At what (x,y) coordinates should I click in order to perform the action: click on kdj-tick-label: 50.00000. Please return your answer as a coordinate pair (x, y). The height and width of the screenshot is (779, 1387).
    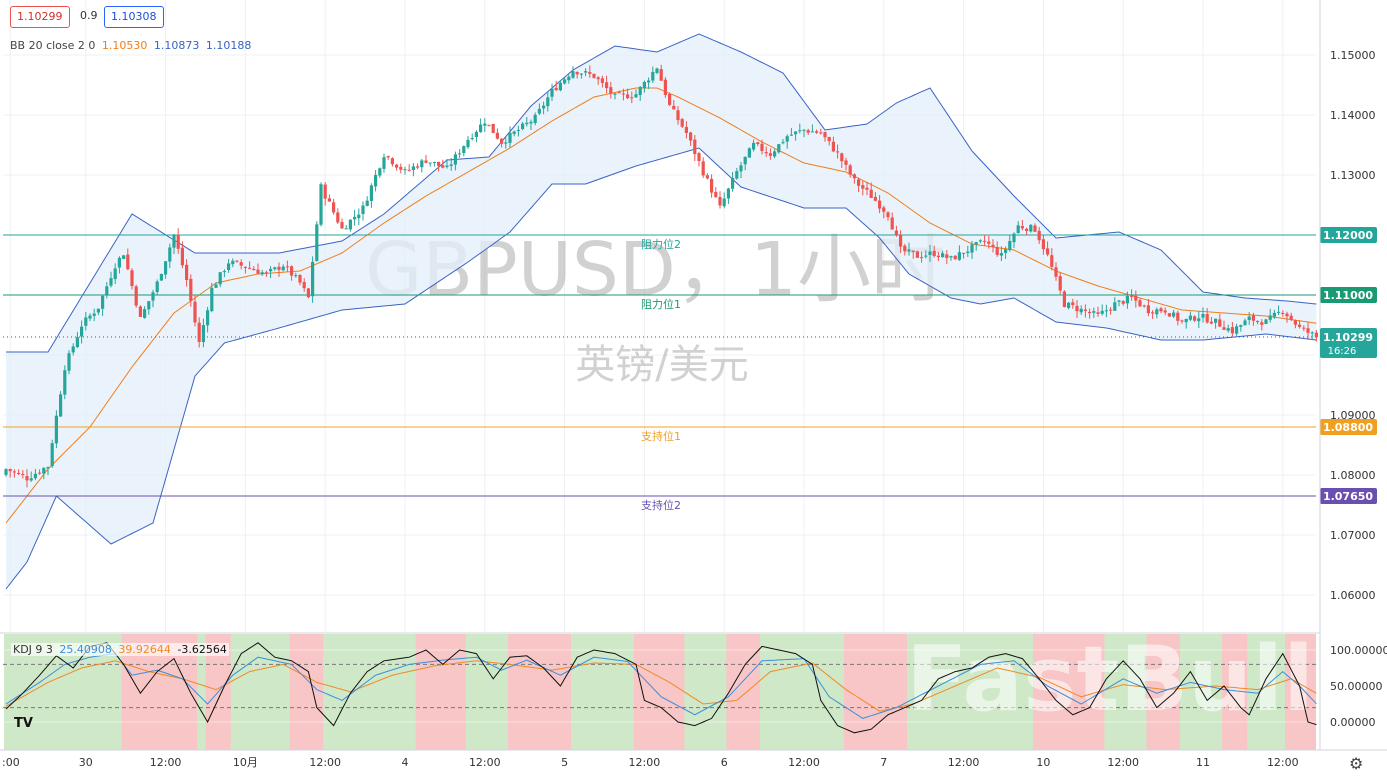
    Looking at the image, I should click on (1356, 686).